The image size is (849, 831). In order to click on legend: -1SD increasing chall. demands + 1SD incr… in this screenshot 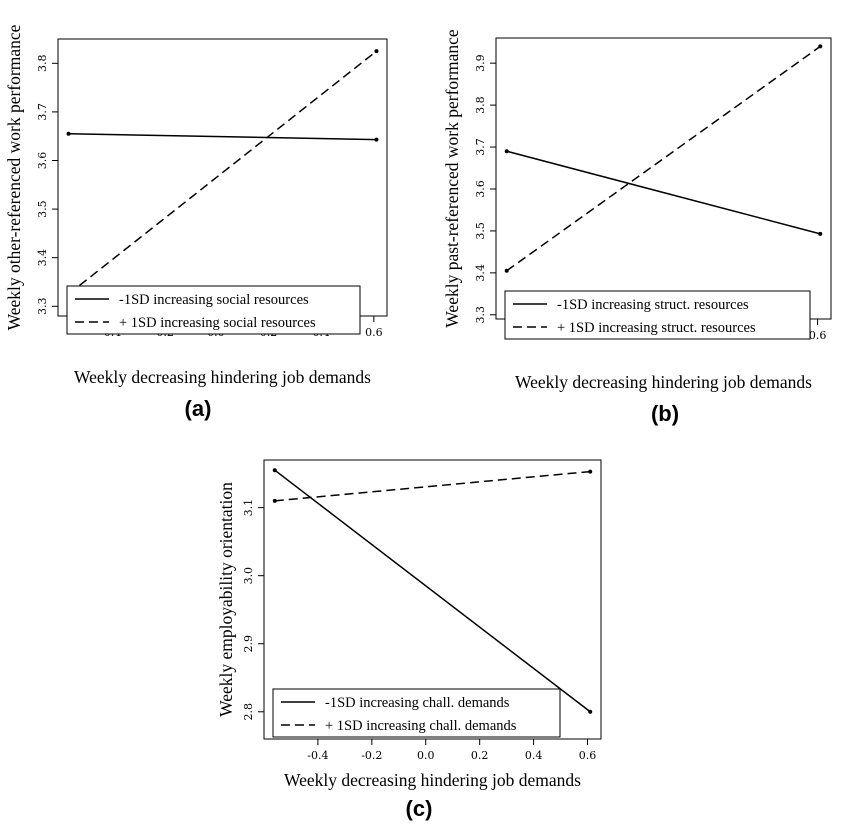, I will do `click(416, 713)`.